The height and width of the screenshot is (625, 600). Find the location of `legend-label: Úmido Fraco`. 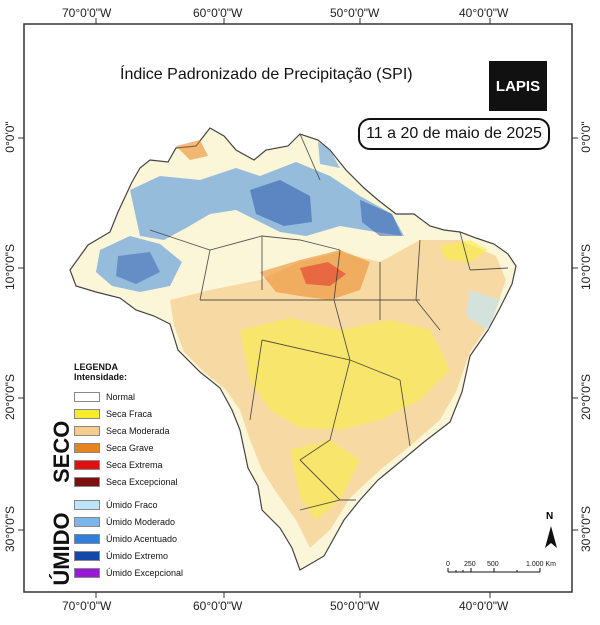

legend-label: Úmido Fraco is located at coordinates (132, 505).